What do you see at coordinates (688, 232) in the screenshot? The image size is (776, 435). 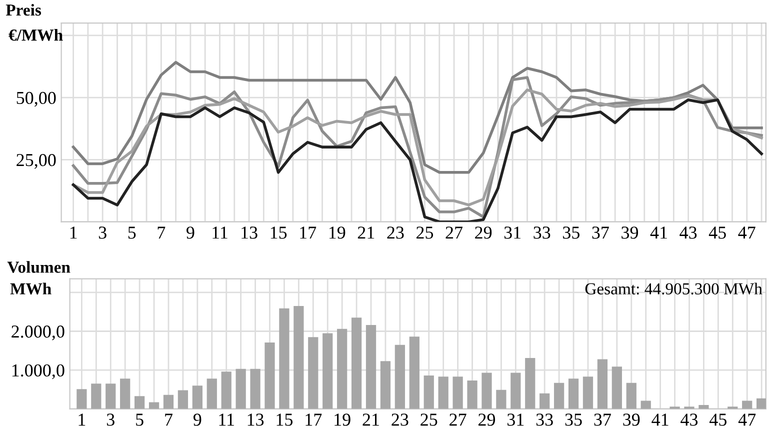 I see `x-tick-label: 43` at bounding box center [688, 232].